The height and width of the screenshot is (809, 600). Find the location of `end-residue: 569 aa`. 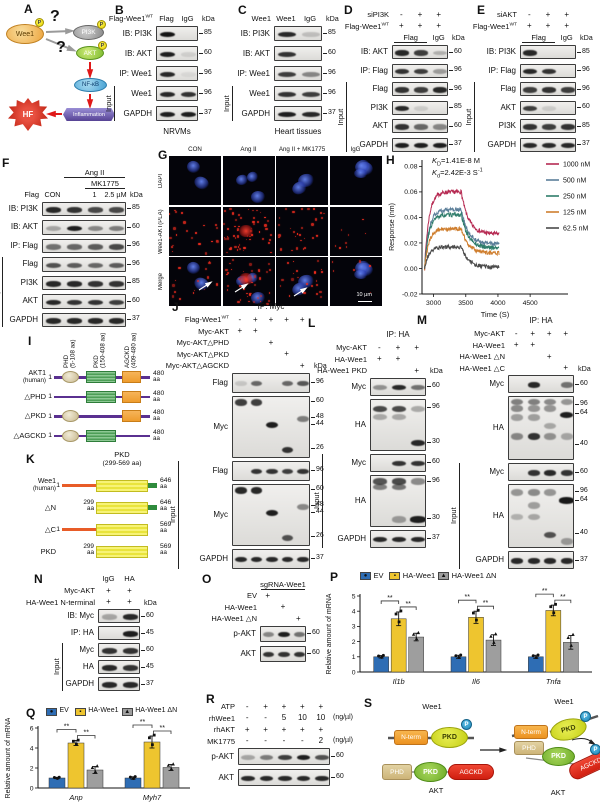

end-residue: 569 aa is located at coordinates (166, 528).